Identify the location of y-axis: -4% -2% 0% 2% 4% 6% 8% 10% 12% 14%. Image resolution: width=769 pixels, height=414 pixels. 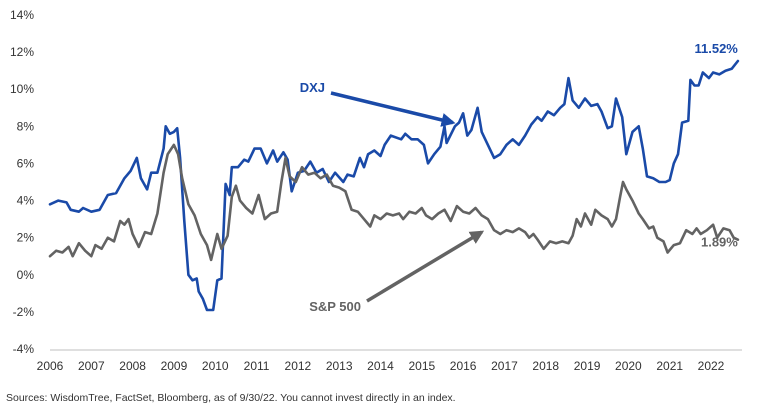
(22, 182).